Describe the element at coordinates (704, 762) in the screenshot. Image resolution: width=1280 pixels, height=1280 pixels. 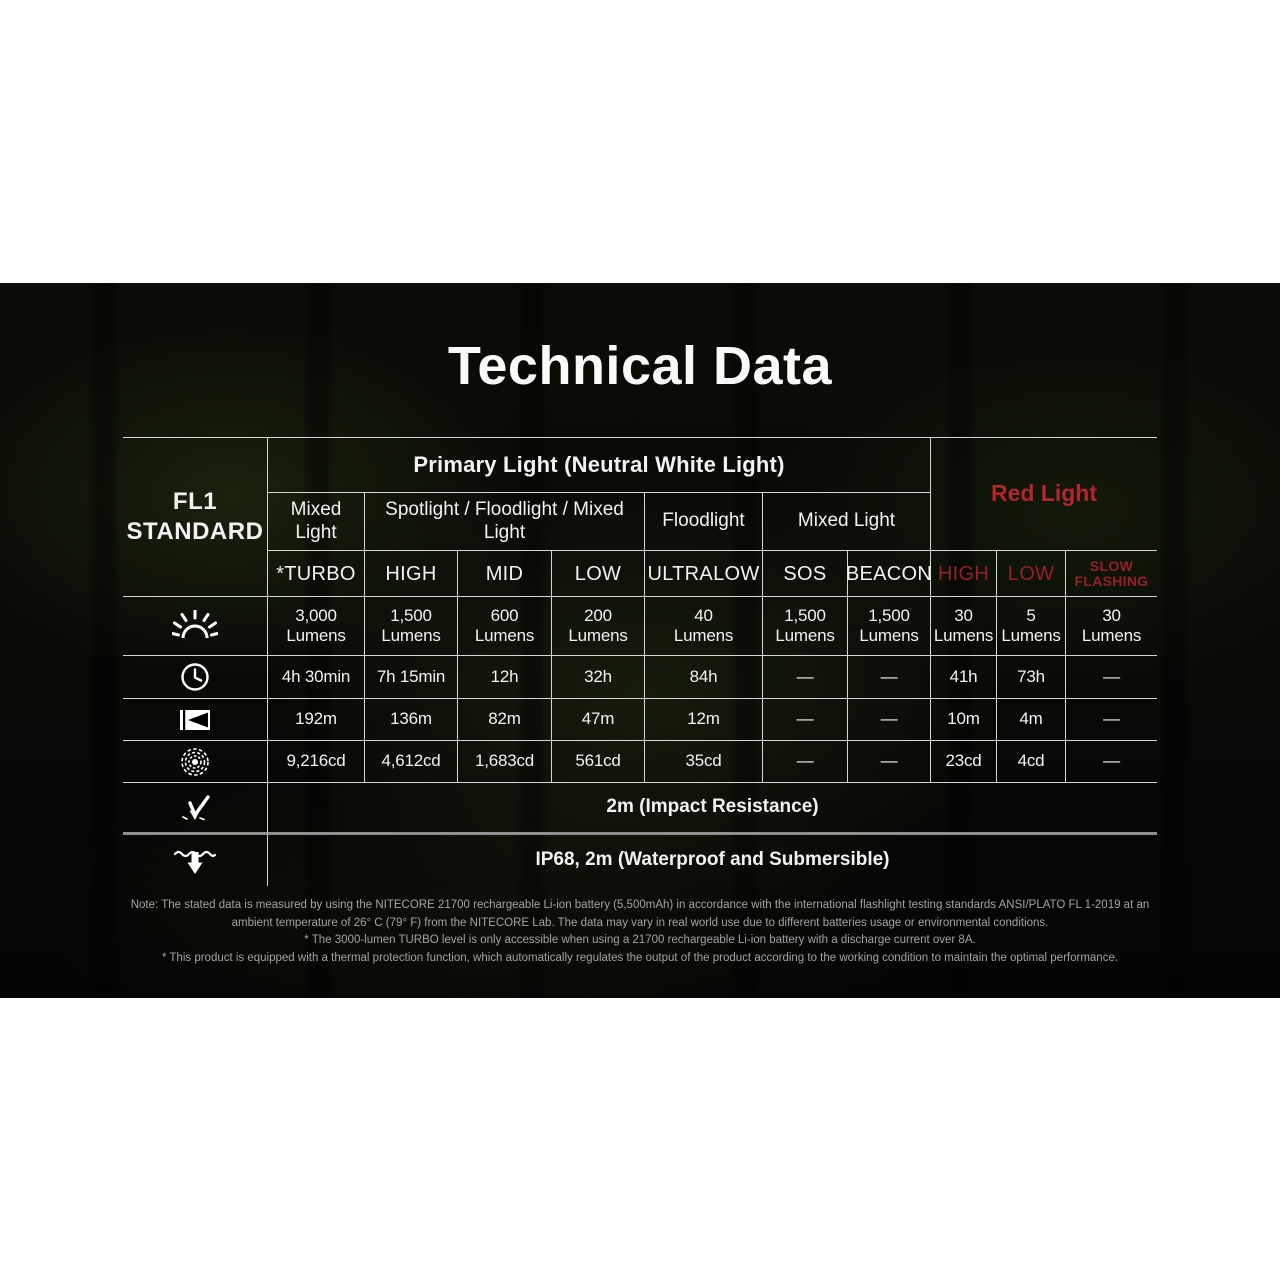
I see `intensity-cell: 35cd` at that location.